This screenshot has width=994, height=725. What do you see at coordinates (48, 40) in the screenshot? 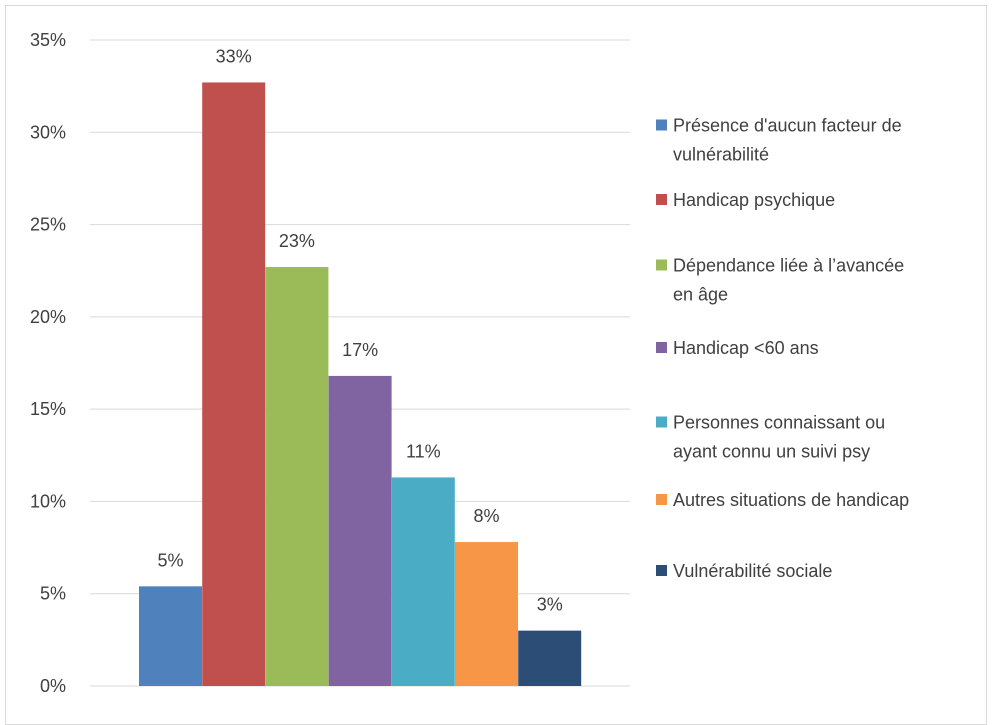
I see `y-tick-label: 35%` at bounding box center [48, 40].